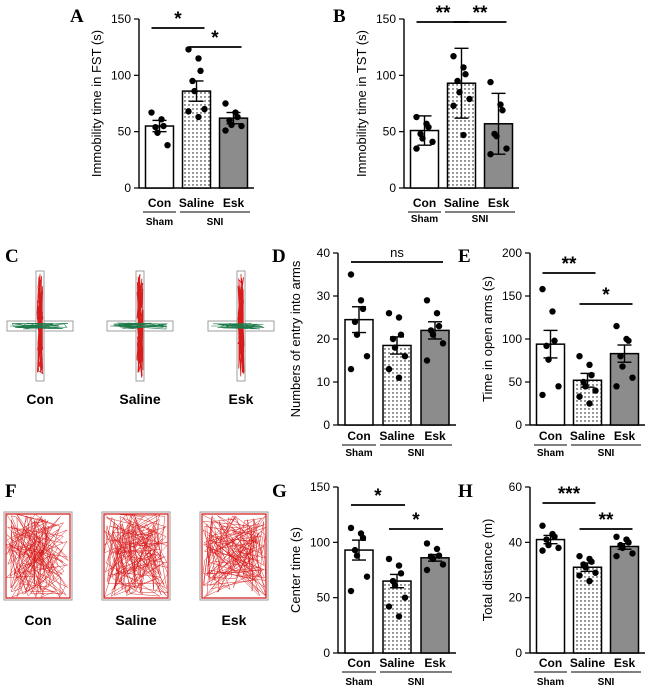 The image size is (666, 698). What do you see at coordinates (397, 252) in the screenshot?
I see `significance-label: ns` at bounding box center [397, 252].